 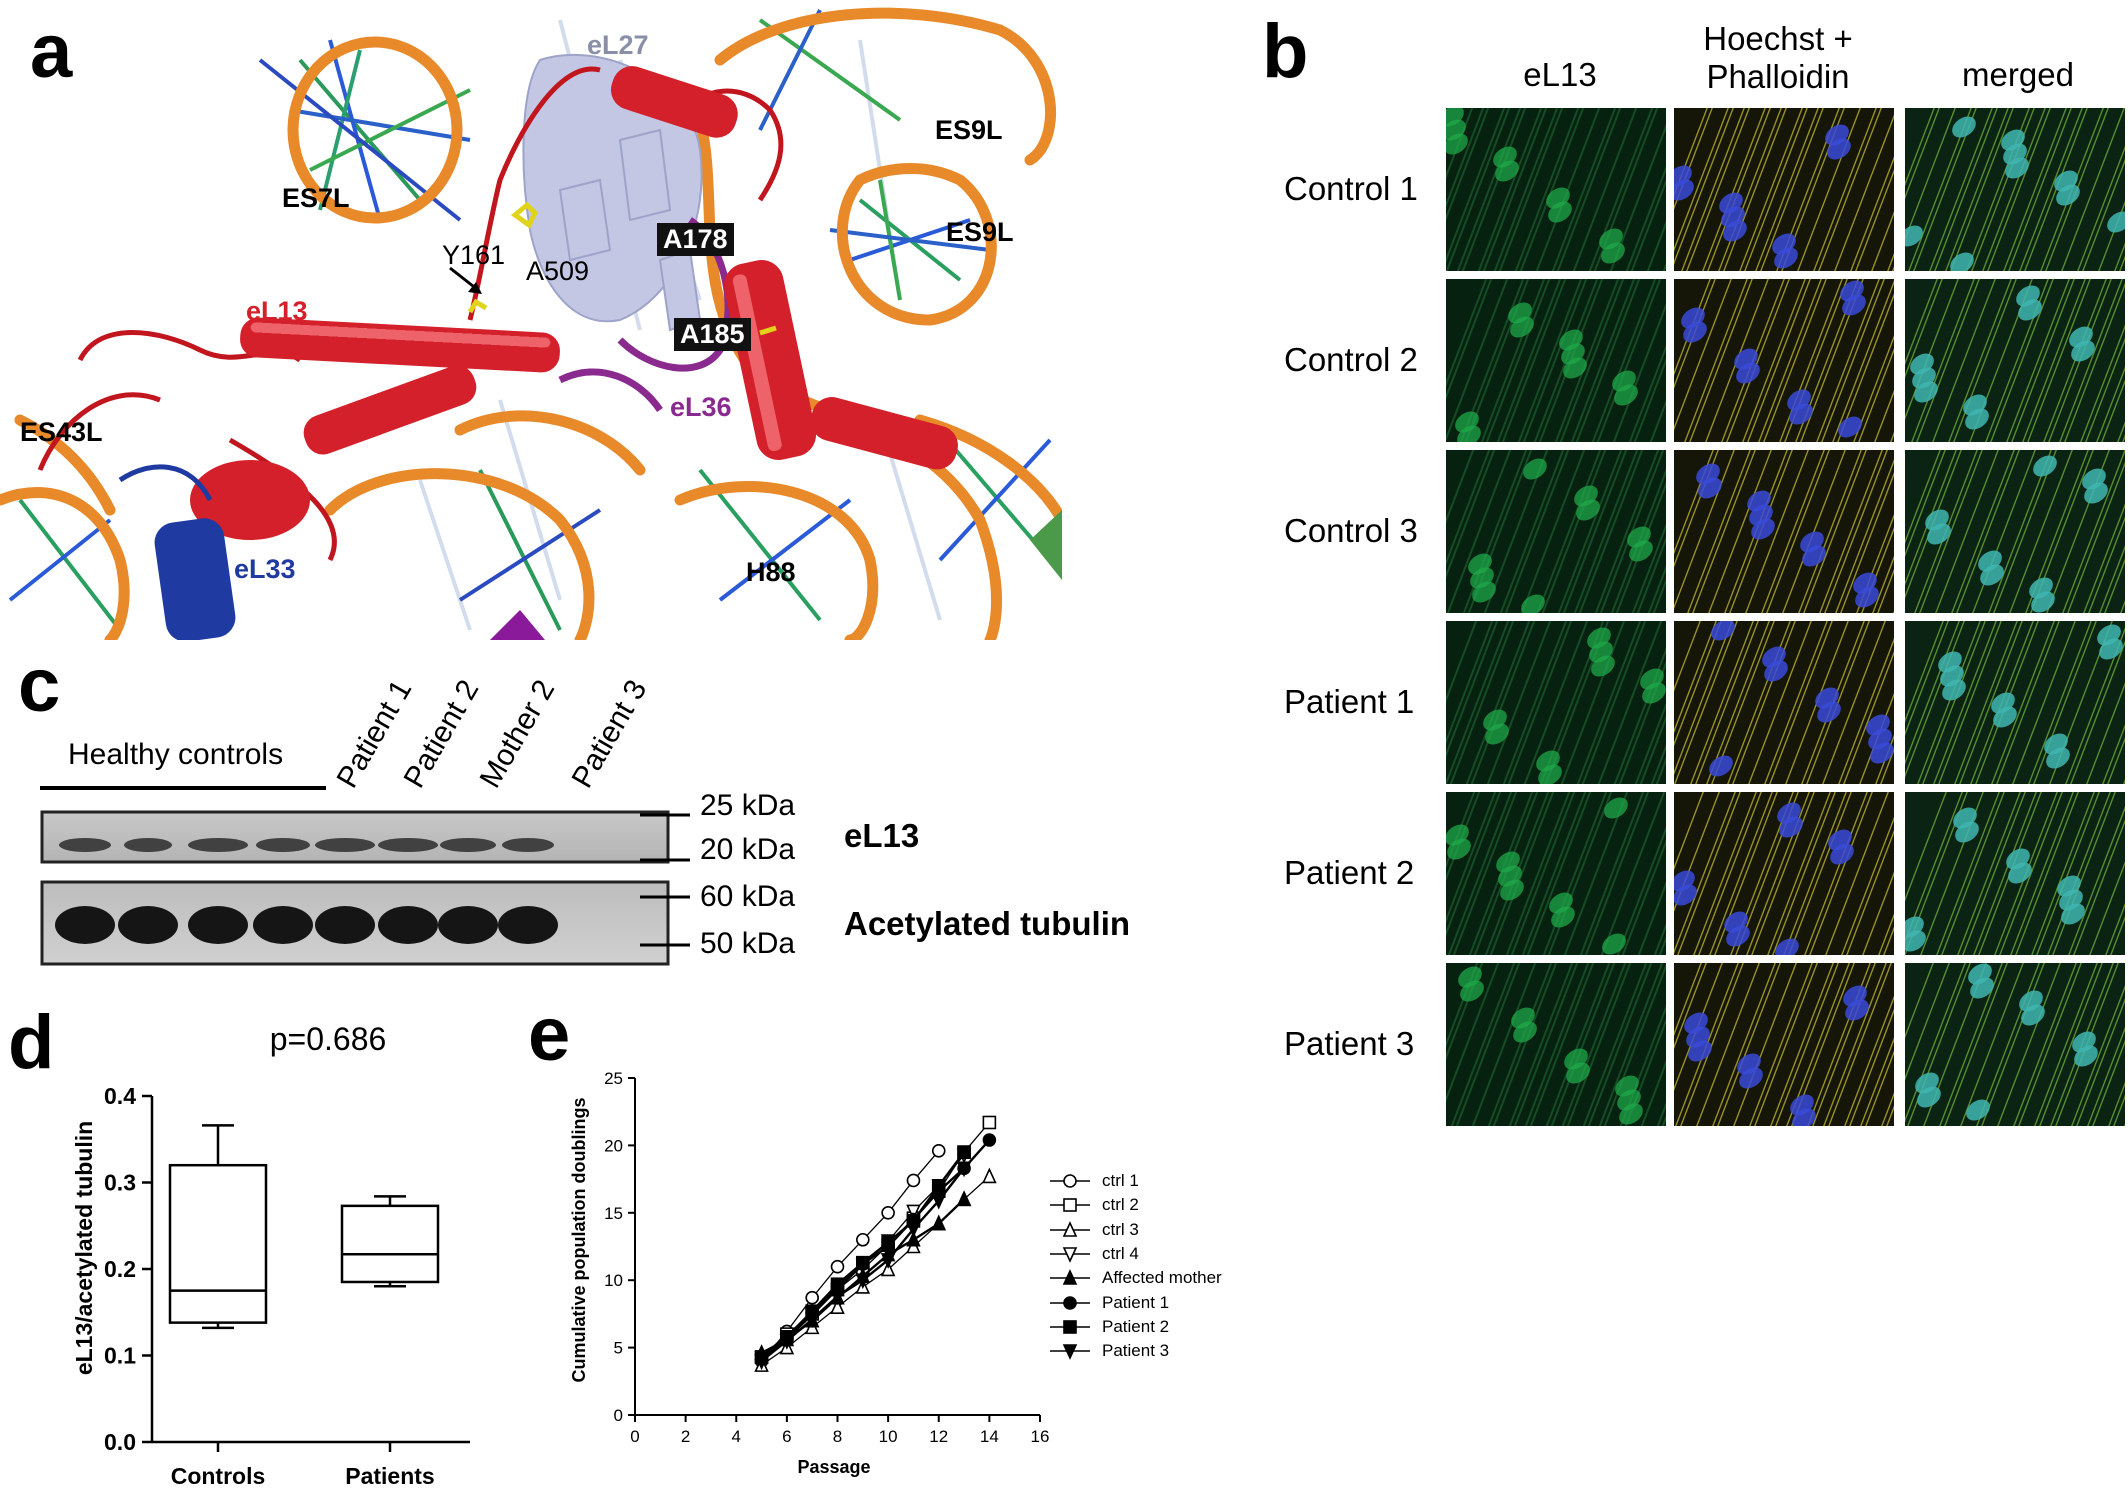 What do you see at coordinates (1162, 1278) in the screenshot?
I see `legend-label: Affected mother` at bounding box center [1162, 1278].